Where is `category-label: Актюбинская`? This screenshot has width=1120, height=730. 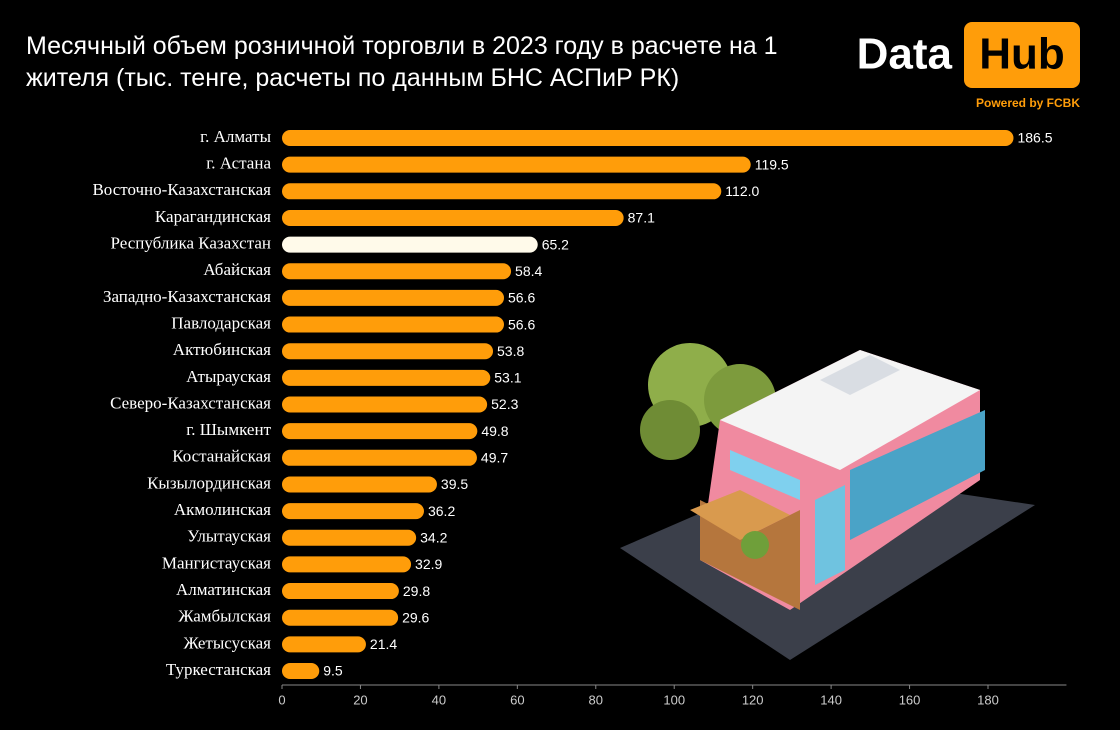
category-label: Актюбинская is located at coordinates (222, 349).